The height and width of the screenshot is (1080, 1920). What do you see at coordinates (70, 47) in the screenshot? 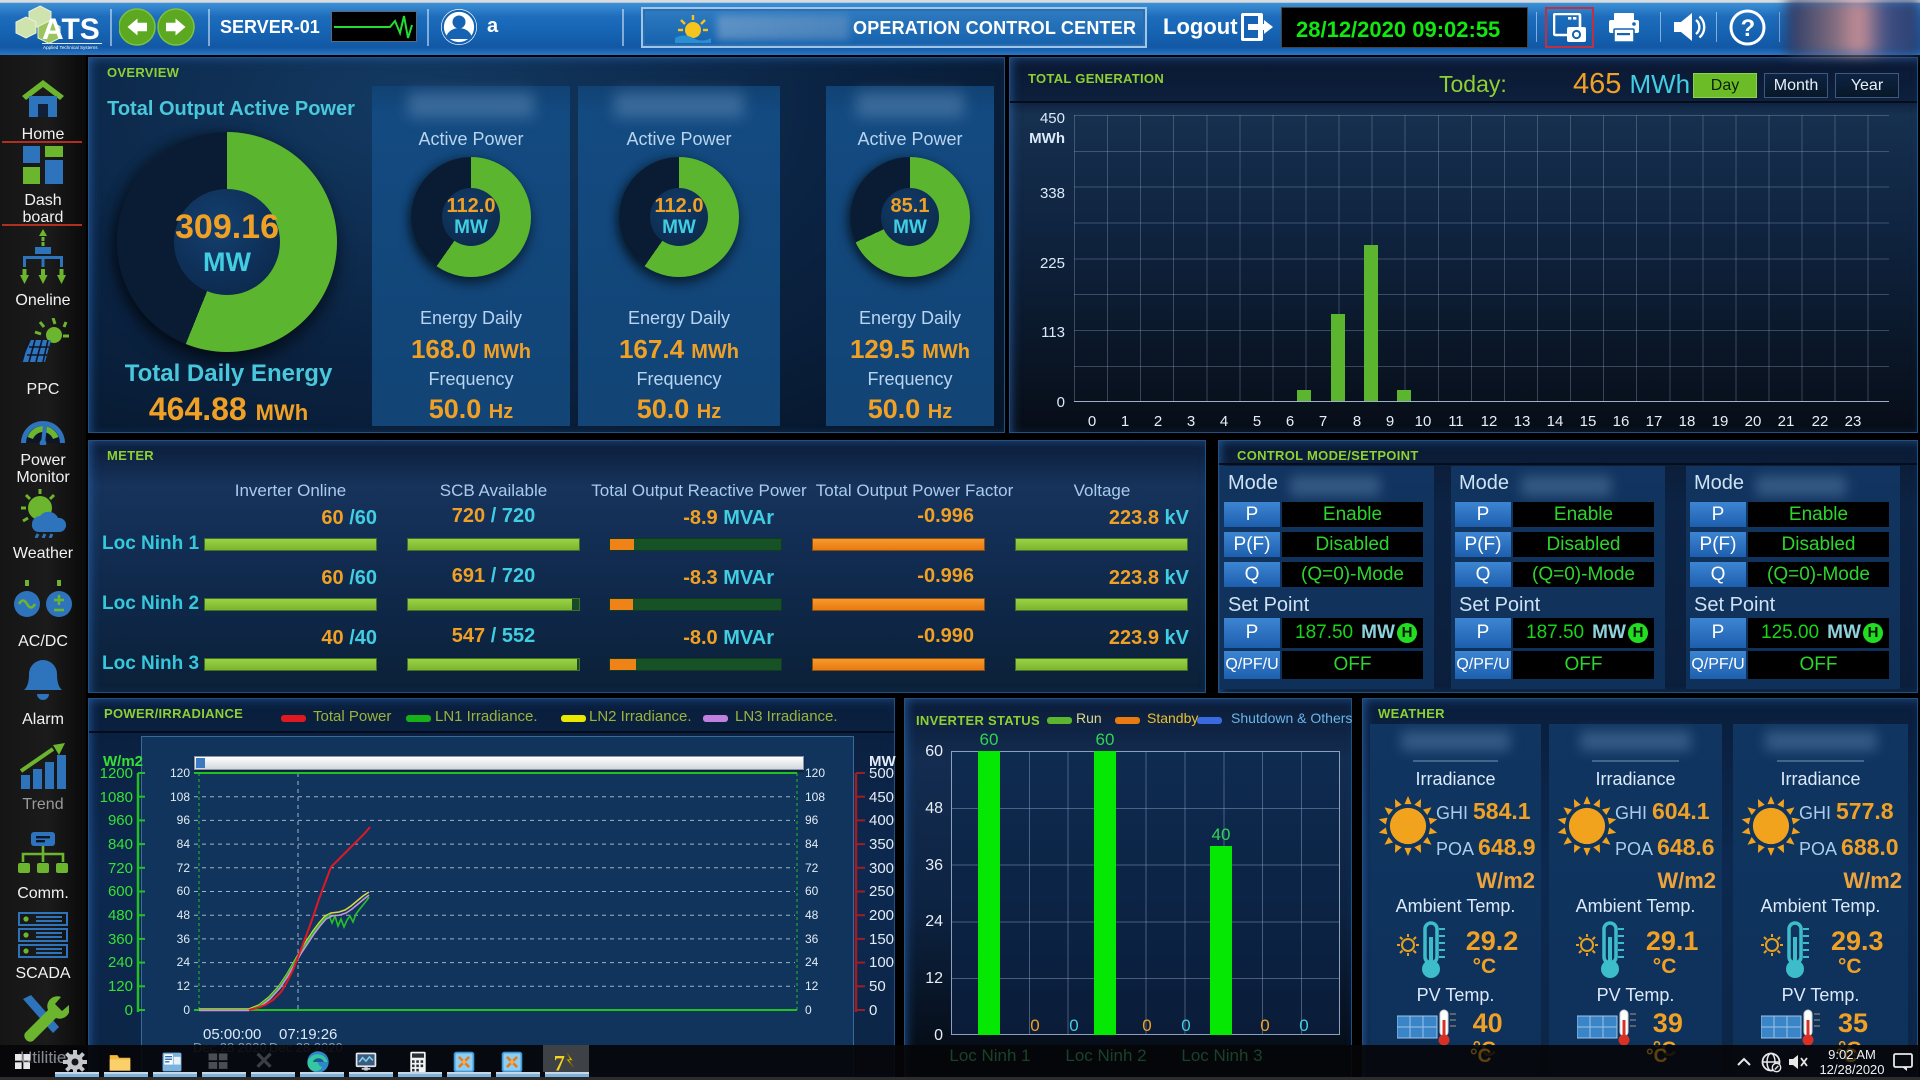
I see `svg-text: Applied Technical Systems` at bounding box center [70, 47].